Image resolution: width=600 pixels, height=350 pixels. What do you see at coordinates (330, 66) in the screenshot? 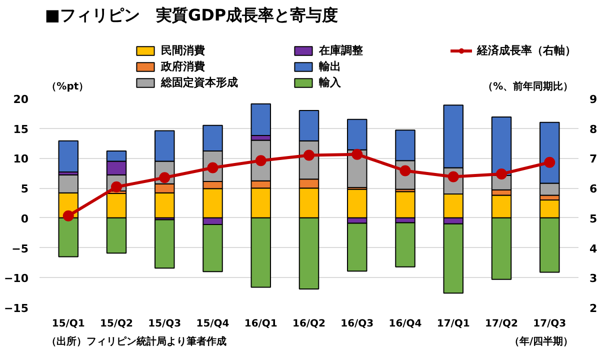
I see `legend-label: 輸出` at bounding box center [330, 66].